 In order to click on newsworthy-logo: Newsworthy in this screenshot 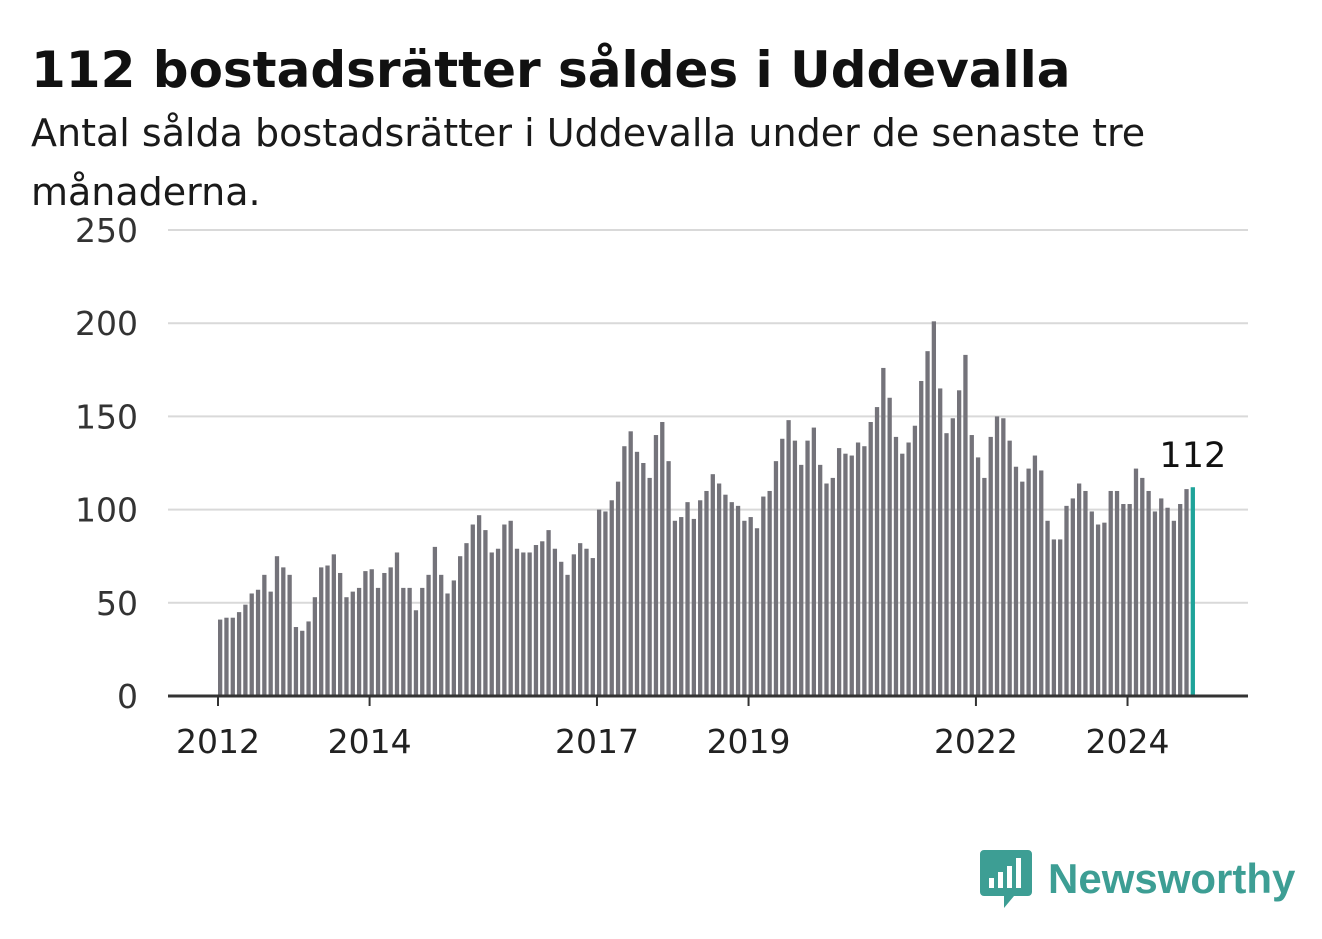, I will do `click(1137, 879)`.